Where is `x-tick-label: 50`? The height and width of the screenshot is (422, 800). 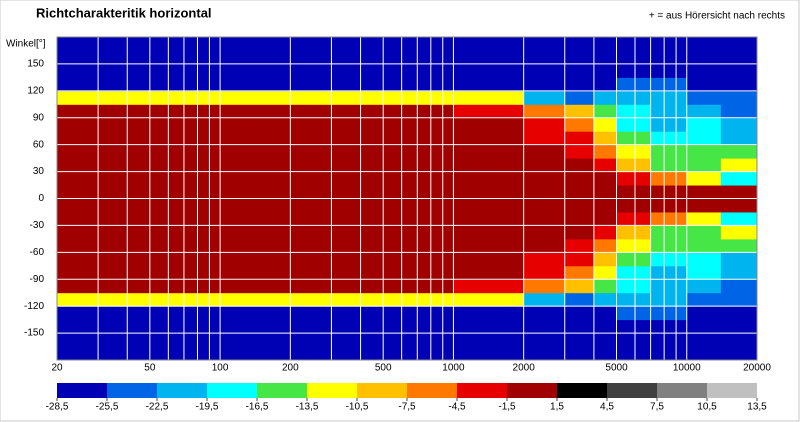 x-tick-label: 50 is located at coordinates (150, 368).